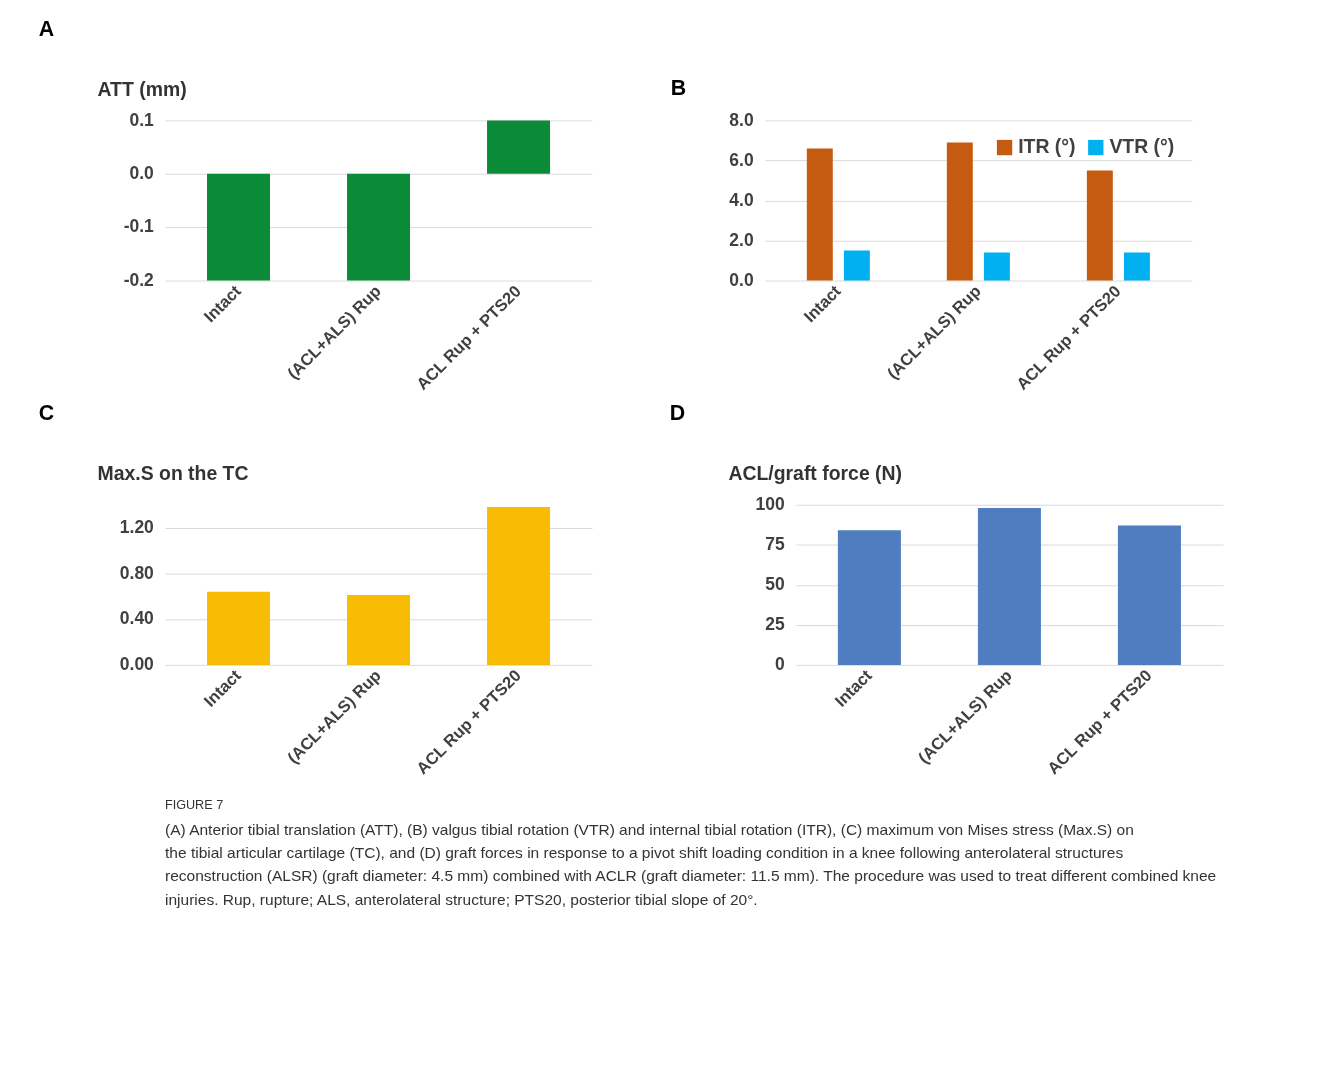 This screenshot has height=1090, width=1320. I want to click on chart-title: C, so click(46, 413).